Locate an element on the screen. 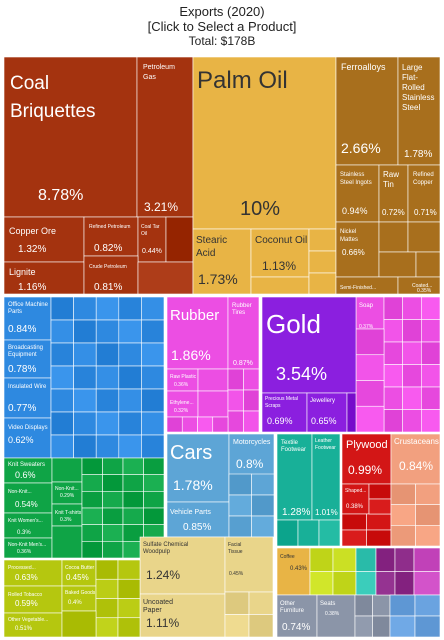 The height and width of the screenshot is (640, 444). tile-copper-ore is located at coordinates (44, 239).